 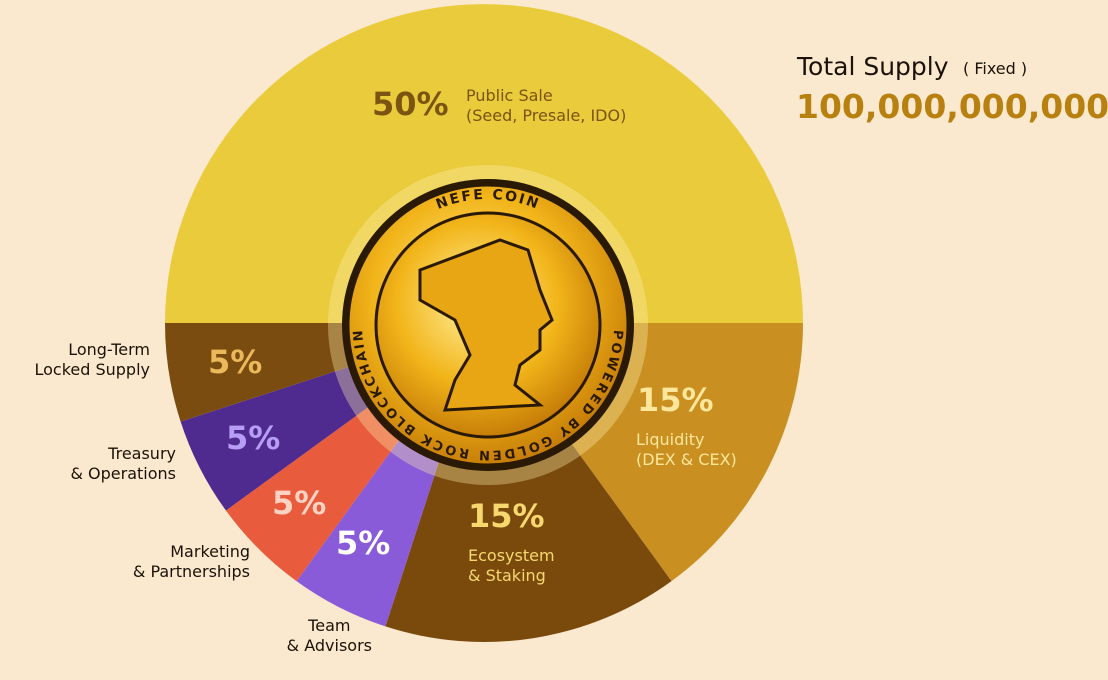 What do you see at coordinates (546, 105) in the screenshot?
I see `category-label: Public Sale (Seed, Presale, IDO)` at bounding box center [546, 105].